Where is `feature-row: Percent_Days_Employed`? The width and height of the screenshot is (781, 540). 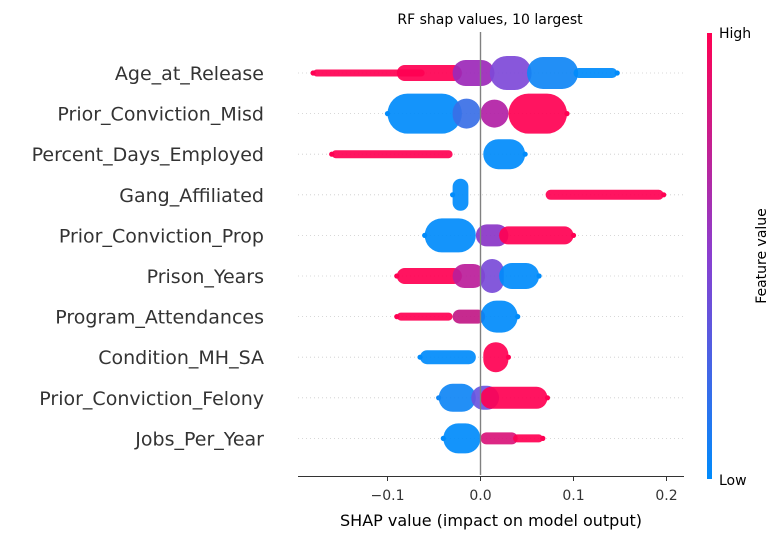 feature-row: Percent_Days_Employed is located at coordinates (358, 154).